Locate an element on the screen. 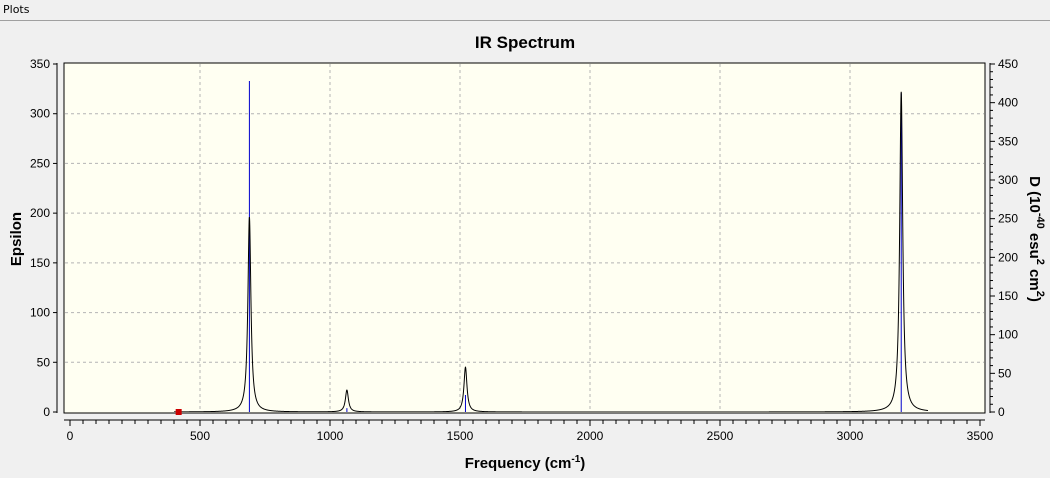 The width and height of the screenshot is (1050, 478). y-tick-label-right: 250 is located at coordinates (1008, 219).